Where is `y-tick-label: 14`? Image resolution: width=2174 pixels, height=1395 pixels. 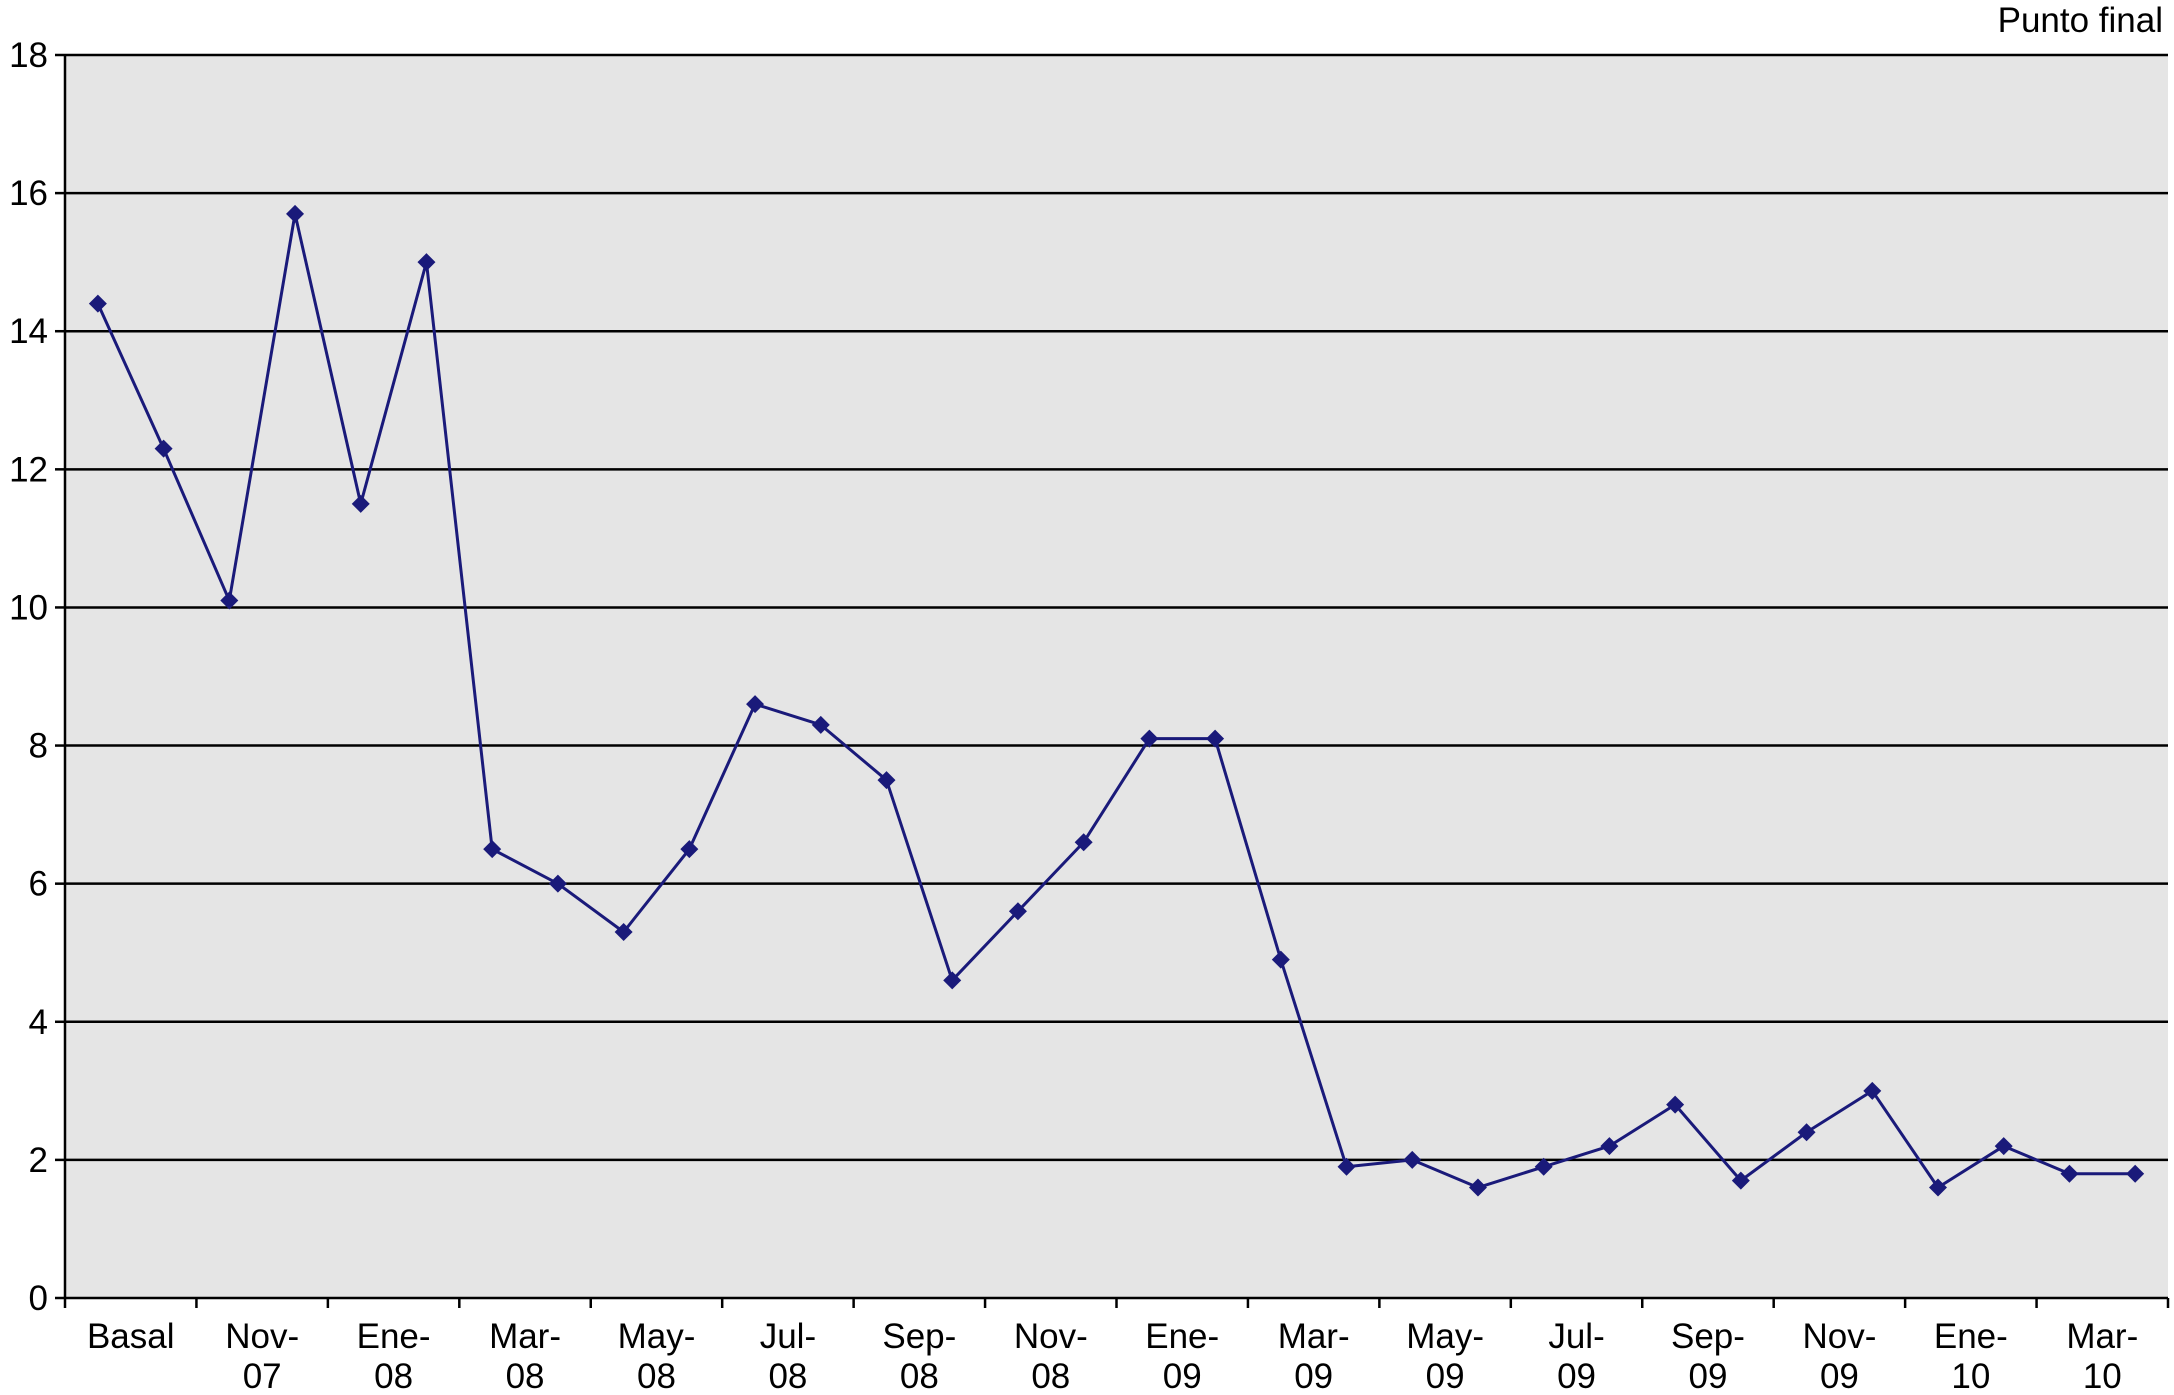
y-tick-label: 14 is located at coordinates (28, 331).